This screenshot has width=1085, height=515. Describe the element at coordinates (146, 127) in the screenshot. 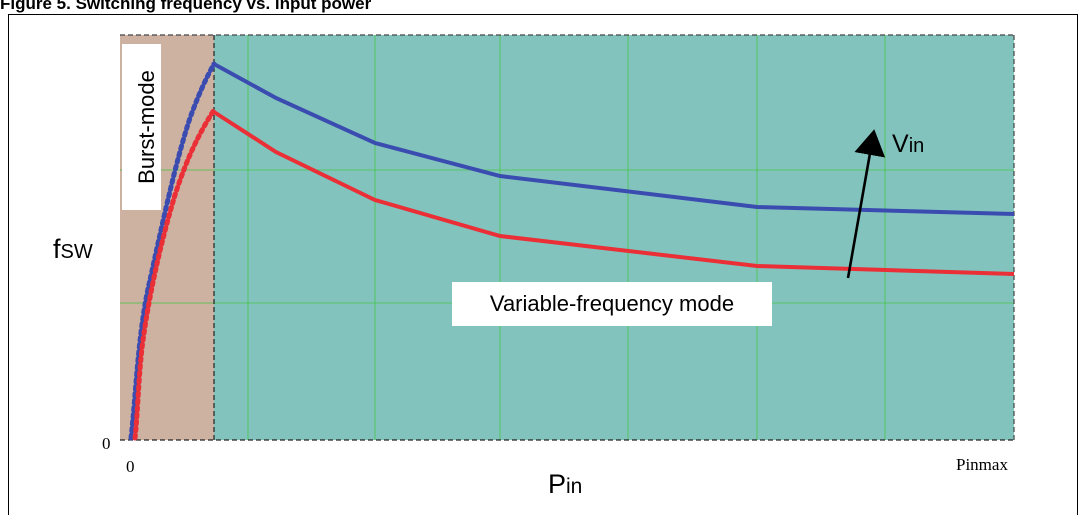

I see `burst-mode-label-text: Burst-mode` at that location.